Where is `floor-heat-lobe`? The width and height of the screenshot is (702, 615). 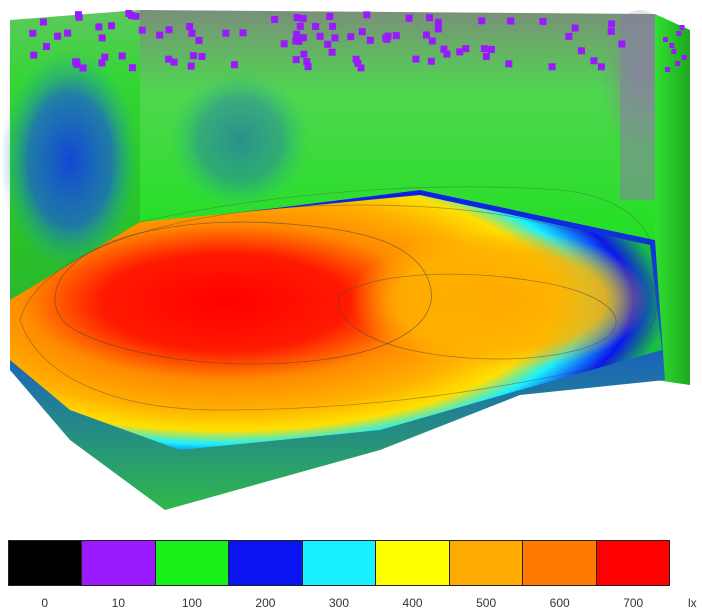 floor-heat-lobe is located at coordinates (500, 300).